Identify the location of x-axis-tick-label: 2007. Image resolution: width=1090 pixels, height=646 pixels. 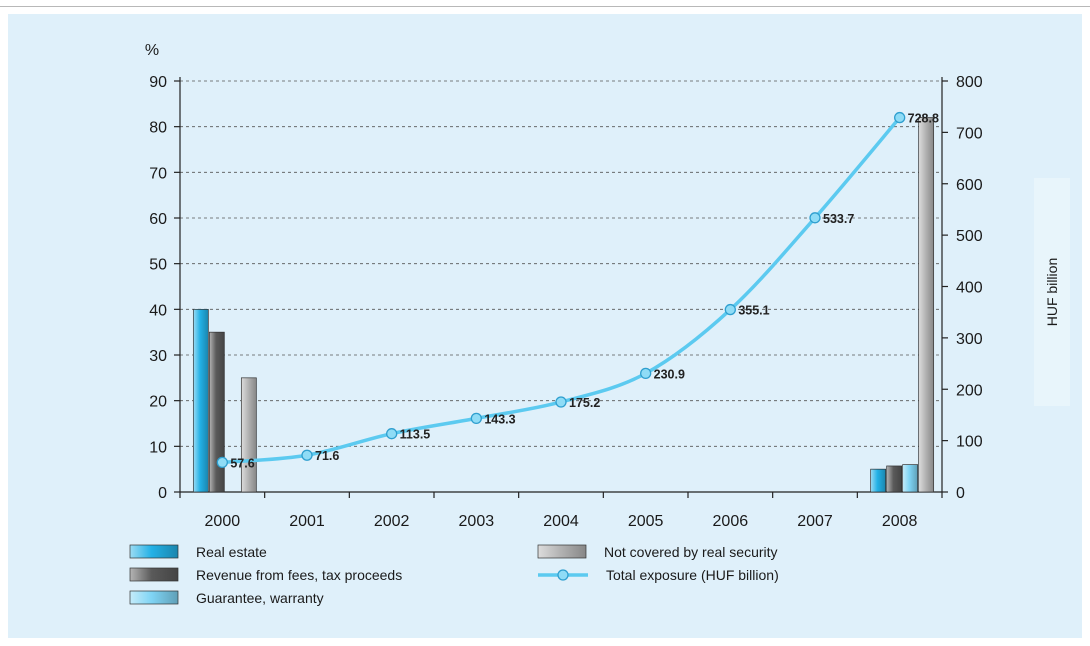
(815, 521).